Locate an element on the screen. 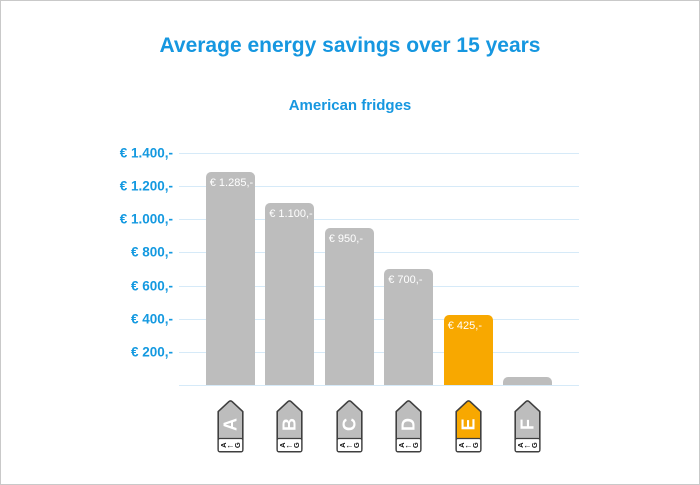 The width and height of the screenshot is (700, 485). bar-B: € 1.100,- is located at coordinates (290, 293).